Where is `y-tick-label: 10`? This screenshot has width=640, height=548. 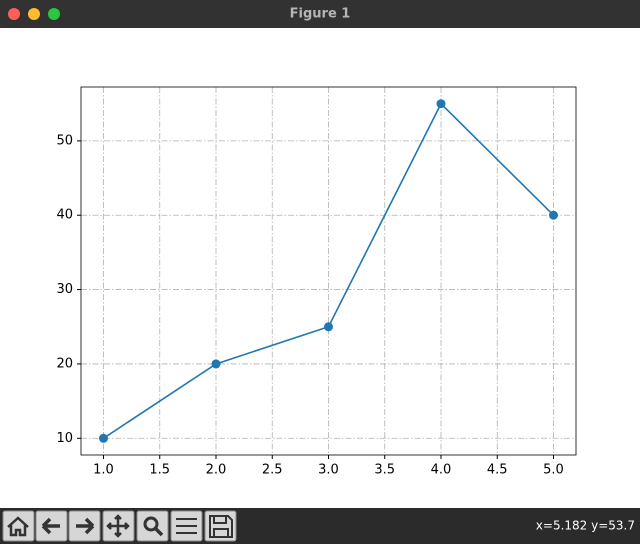
y-tick-label: 10 is located at coordinates (64, 438).